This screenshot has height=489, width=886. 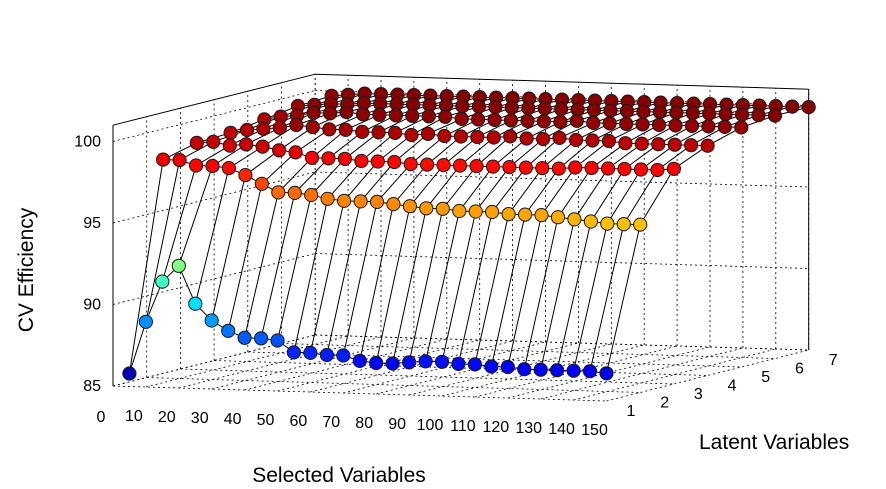 I want to click on x-tick-label: 40, so click(x=233, y=419).